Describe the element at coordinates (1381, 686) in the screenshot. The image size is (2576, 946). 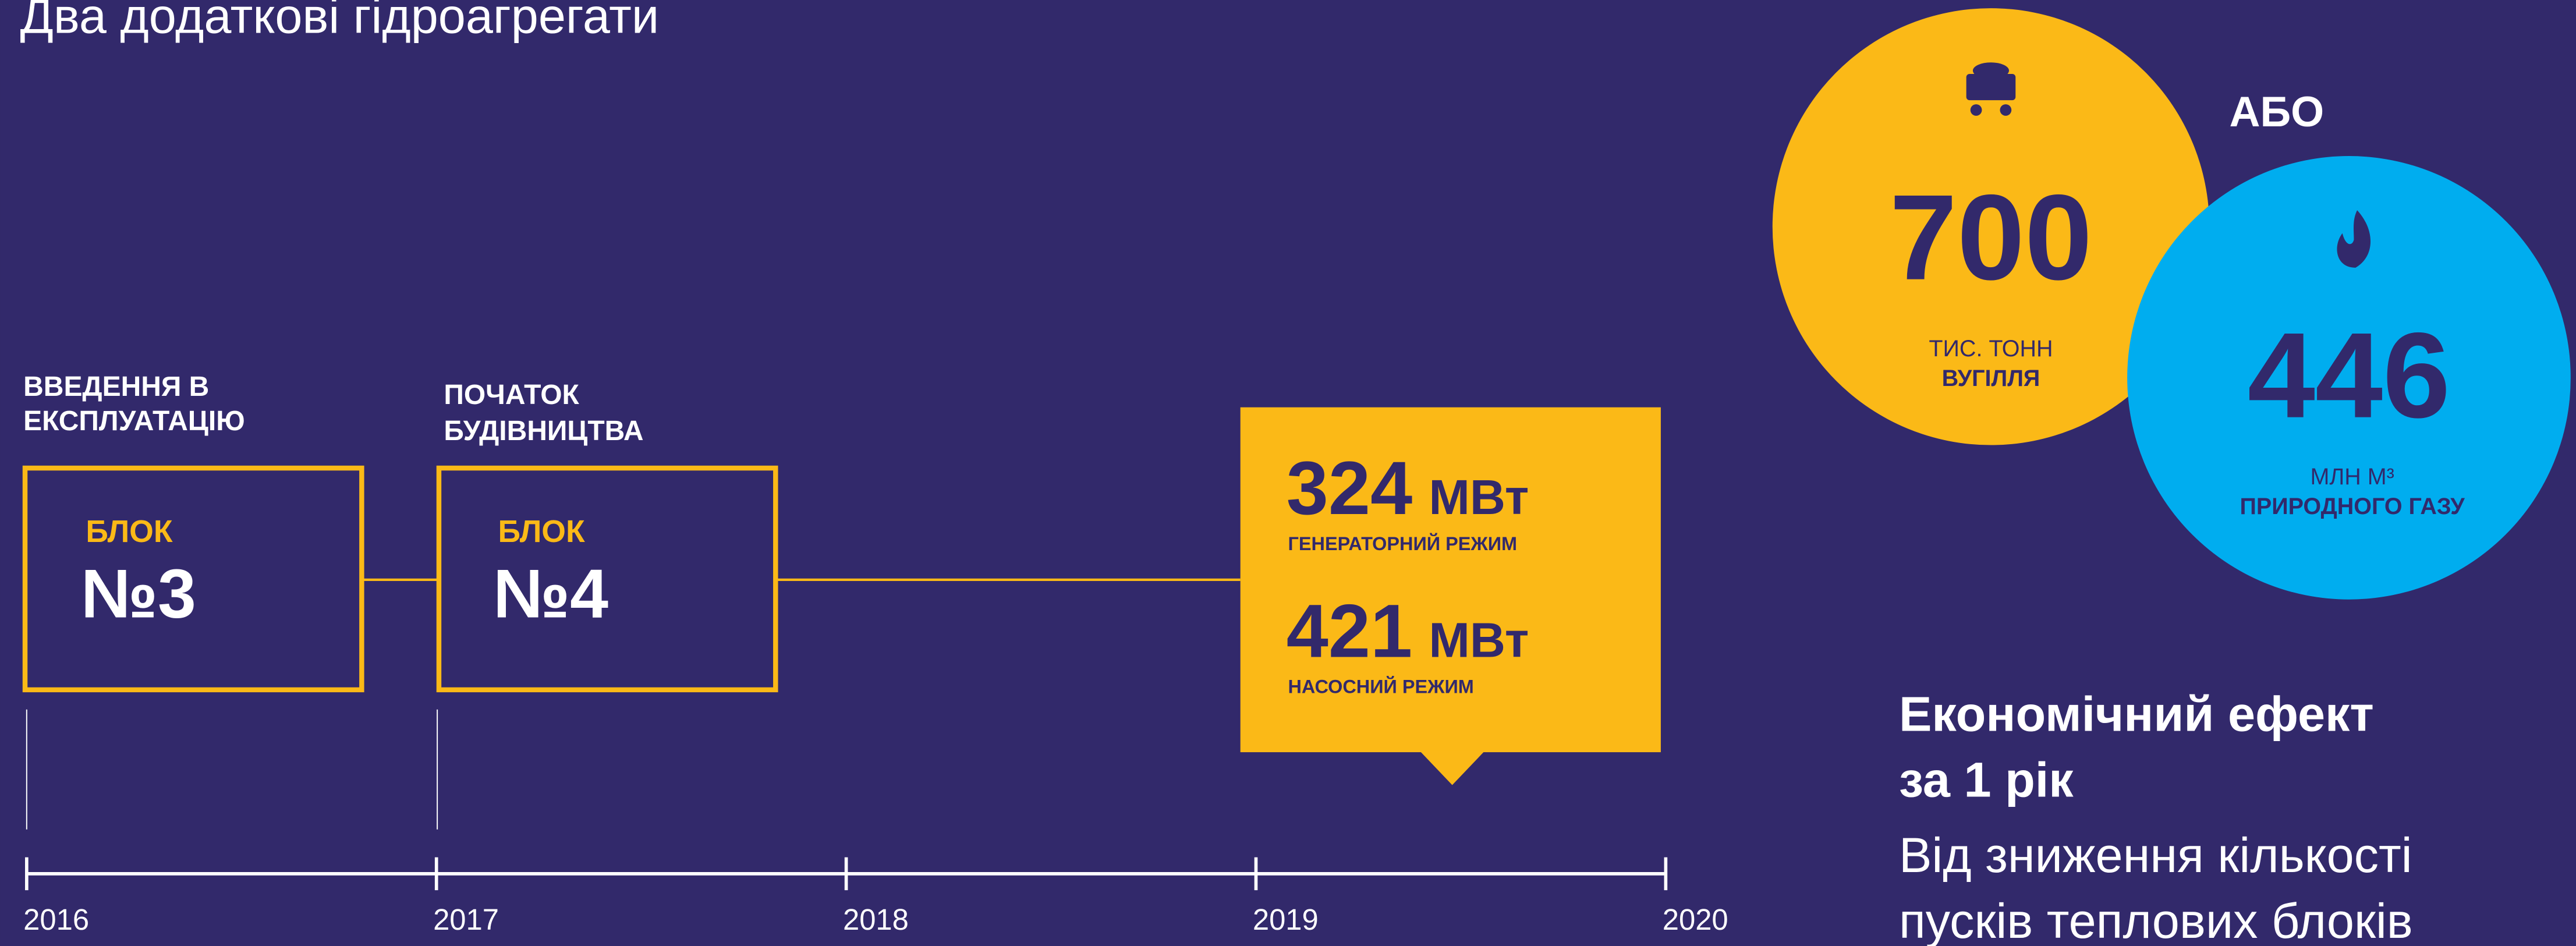
I see `capacity-mode: НАСОСНИЙ РЕЖИМ` at that location.